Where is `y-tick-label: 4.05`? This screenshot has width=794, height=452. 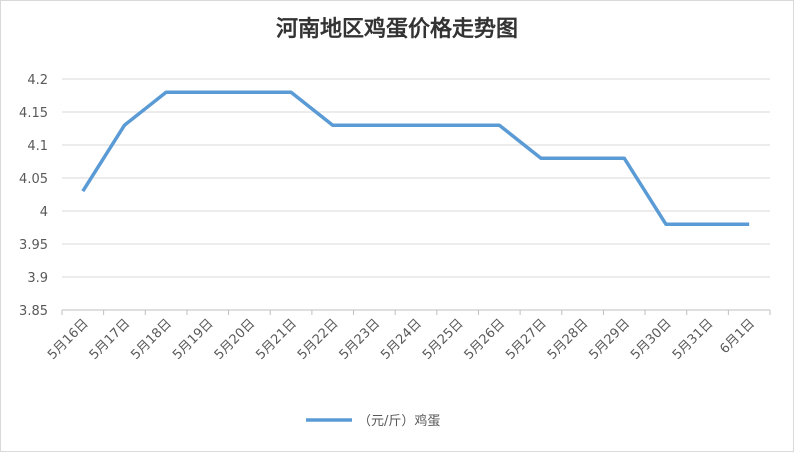
y-tick-label: 4.05 is located at coordinates (33, 179).